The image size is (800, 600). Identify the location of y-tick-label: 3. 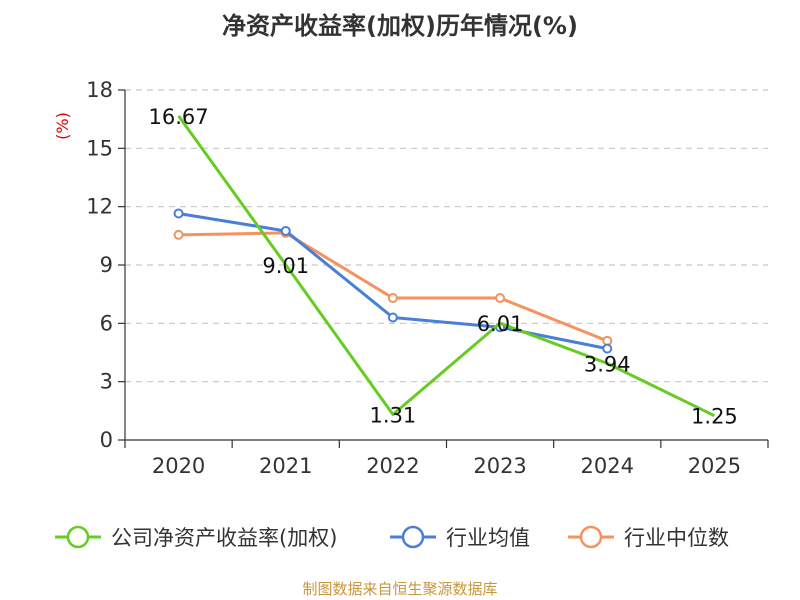
(106, 382).